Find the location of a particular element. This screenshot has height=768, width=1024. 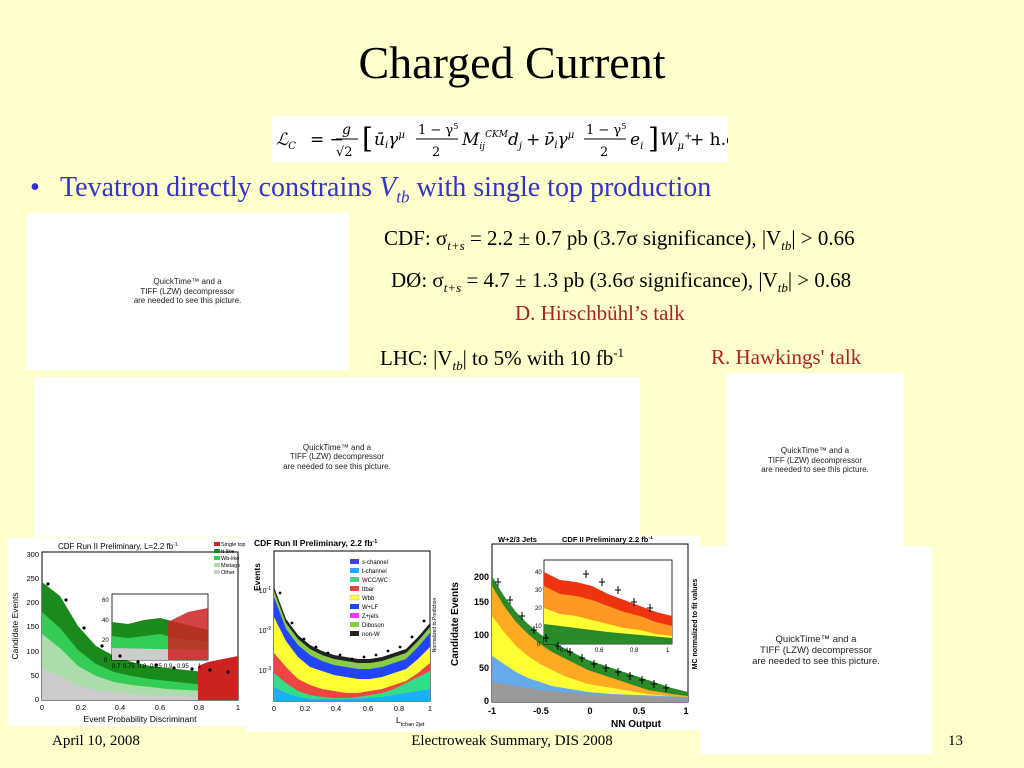

svg-text: 10-1 is located at coordinates (265, 590).